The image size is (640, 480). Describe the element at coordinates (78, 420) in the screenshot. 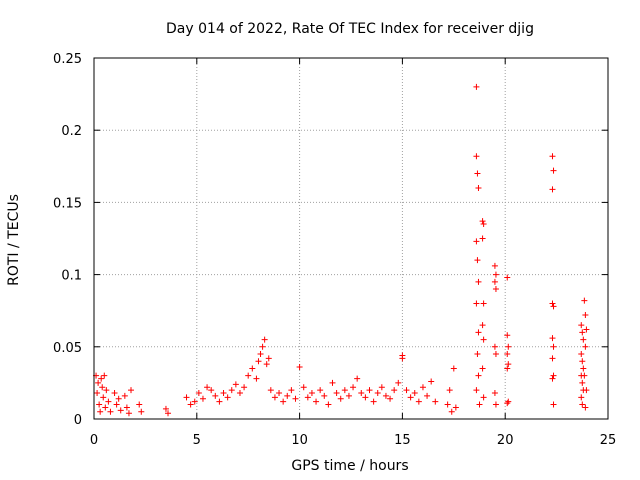

I see `y-tick-label: 0` at that location.